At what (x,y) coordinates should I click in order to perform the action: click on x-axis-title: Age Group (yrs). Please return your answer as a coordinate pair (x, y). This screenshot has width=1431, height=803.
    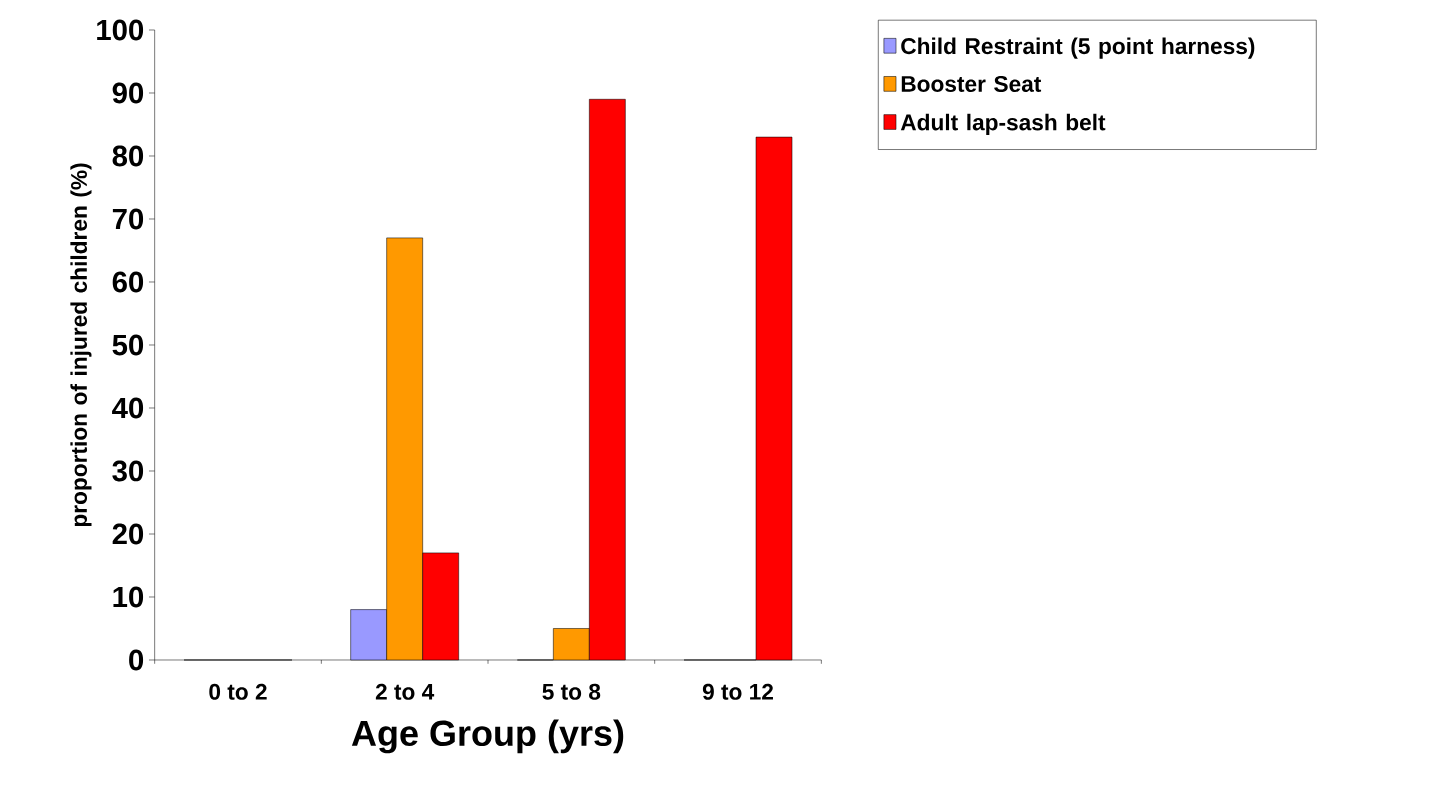
    Looking at the image, I should click on (487, 736).